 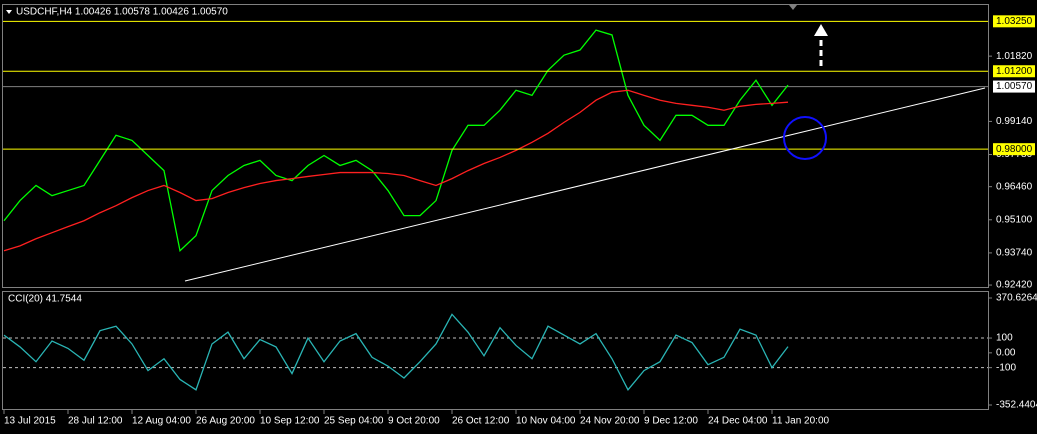 I want to click on y-tick-label: 0.93740, so click(x=1014, y=253).